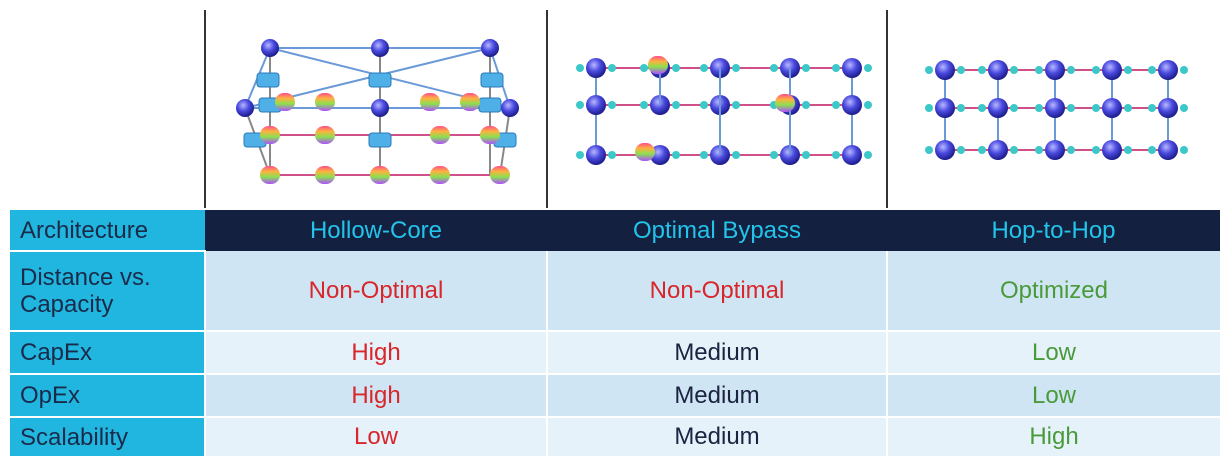 This screenshot has width=1220, height=458. What do you see at coordinates (1053, 230) in the screenshot?
I see `header-cell: Hop-to-Hop` at bounding box center [1053, 230].